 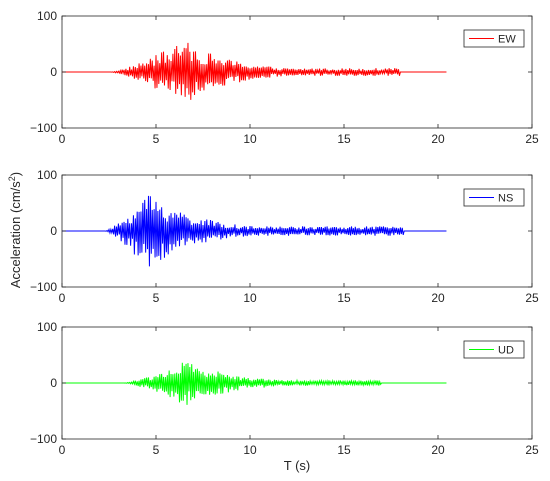 What do you see at coordinates (494, 197) in the screenshot?
I see `legend: NS` at bounding box center [494, 197].